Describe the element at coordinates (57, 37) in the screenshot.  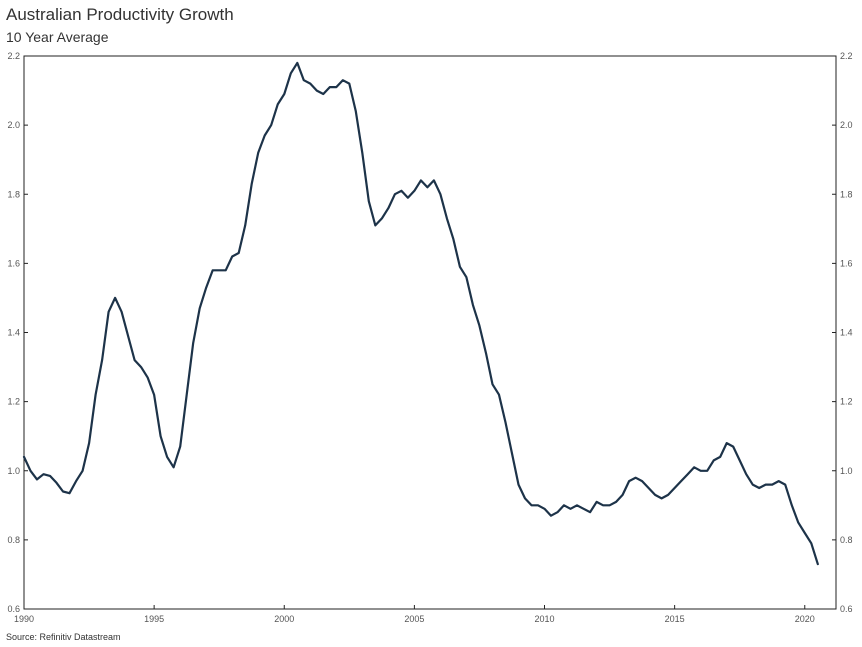
I see `chart-subtitle: 10 Year Average` at that location.